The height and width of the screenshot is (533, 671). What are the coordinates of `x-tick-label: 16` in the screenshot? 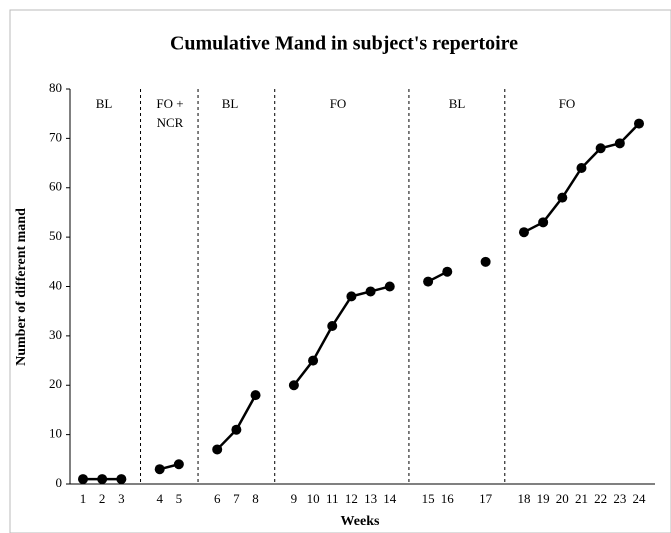 It's located at (448, 498).